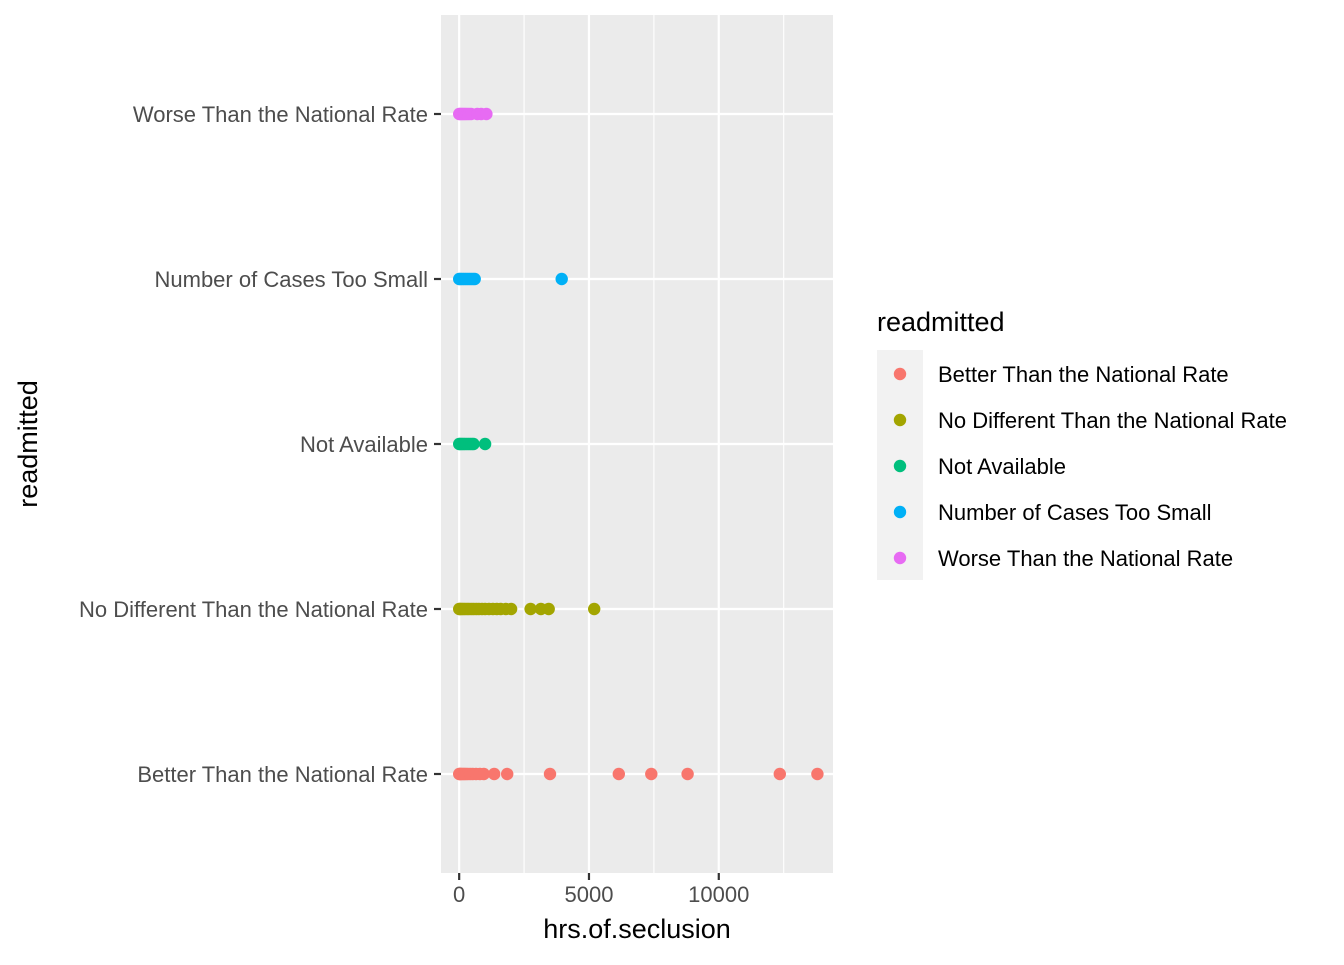  I want to click on legend-label: Worse Than the National Rate, so click(1085, 558).